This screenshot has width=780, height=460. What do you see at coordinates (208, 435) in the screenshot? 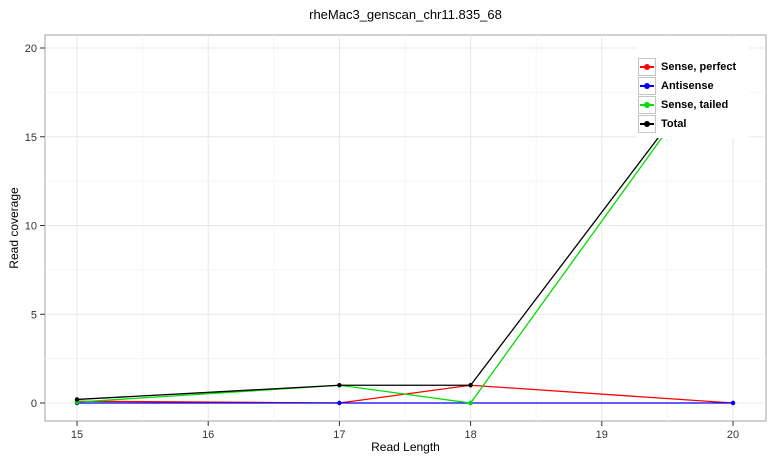
I see `x-tick-label: 16` at bounding box center [208, 435].